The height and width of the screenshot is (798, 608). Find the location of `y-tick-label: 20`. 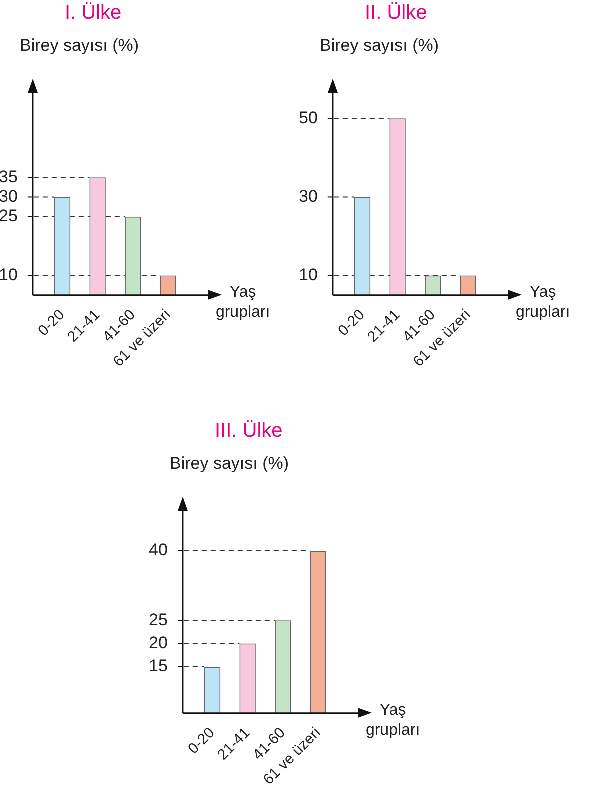

y-tick-label: 20 is located at coordinates (158, 642).